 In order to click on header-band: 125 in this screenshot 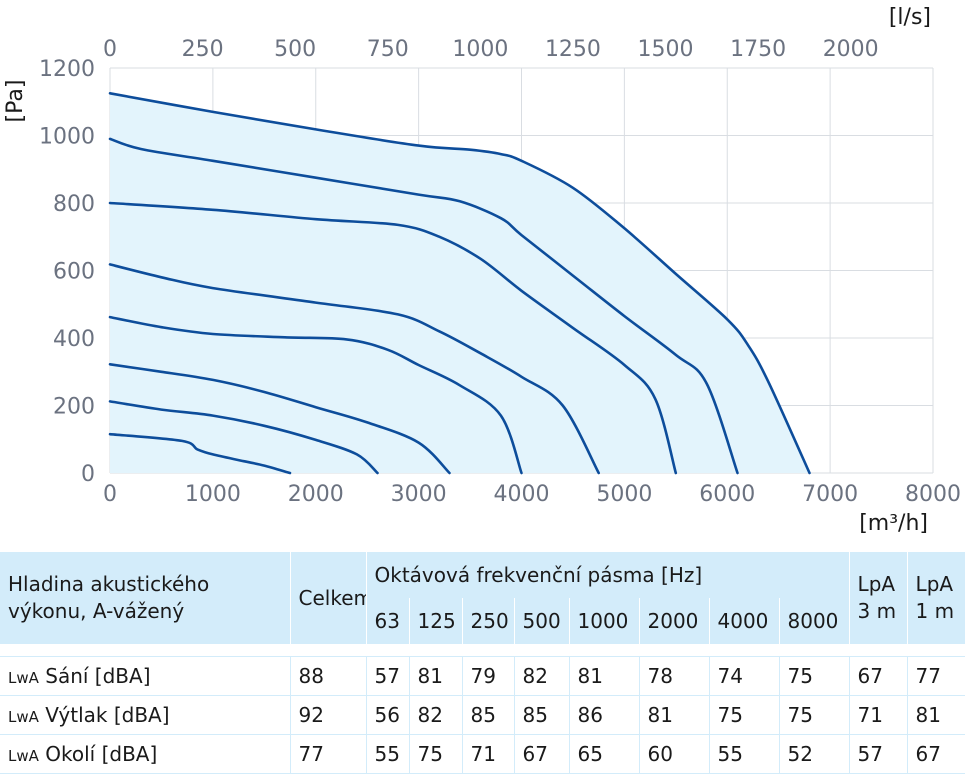, I will do `click(435, 621)`.